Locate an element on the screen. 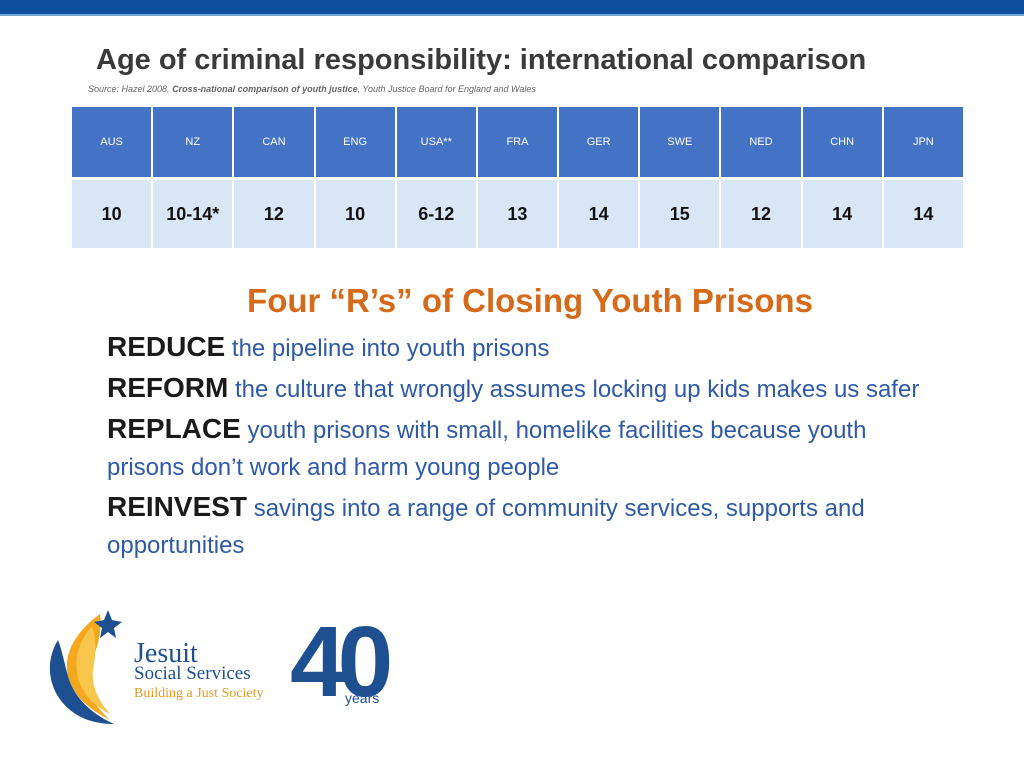 This screenshot has width=1024, height=768. header-eng: ENG is located at coordinates (355, 142).